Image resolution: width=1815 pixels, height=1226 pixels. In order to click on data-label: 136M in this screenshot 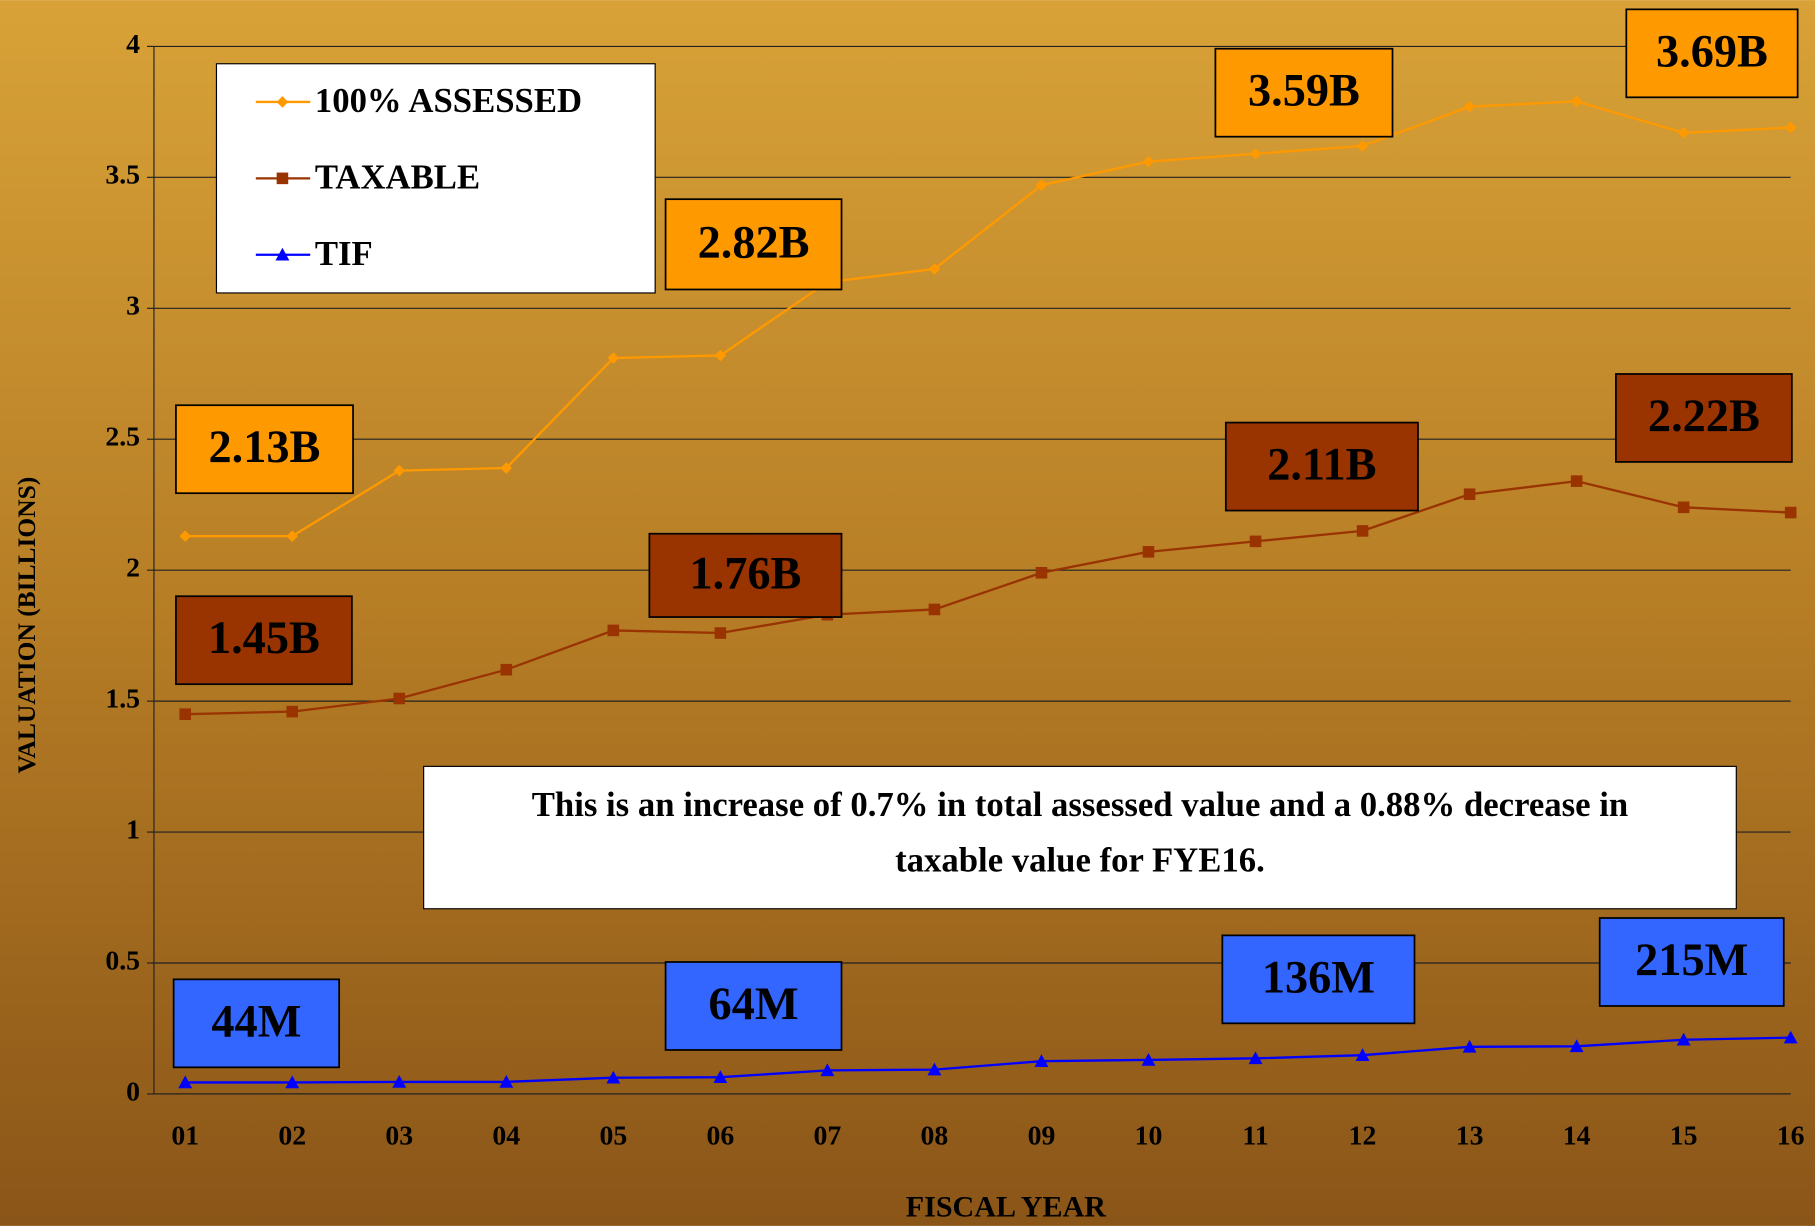, I will do `click(1318, 977)`.